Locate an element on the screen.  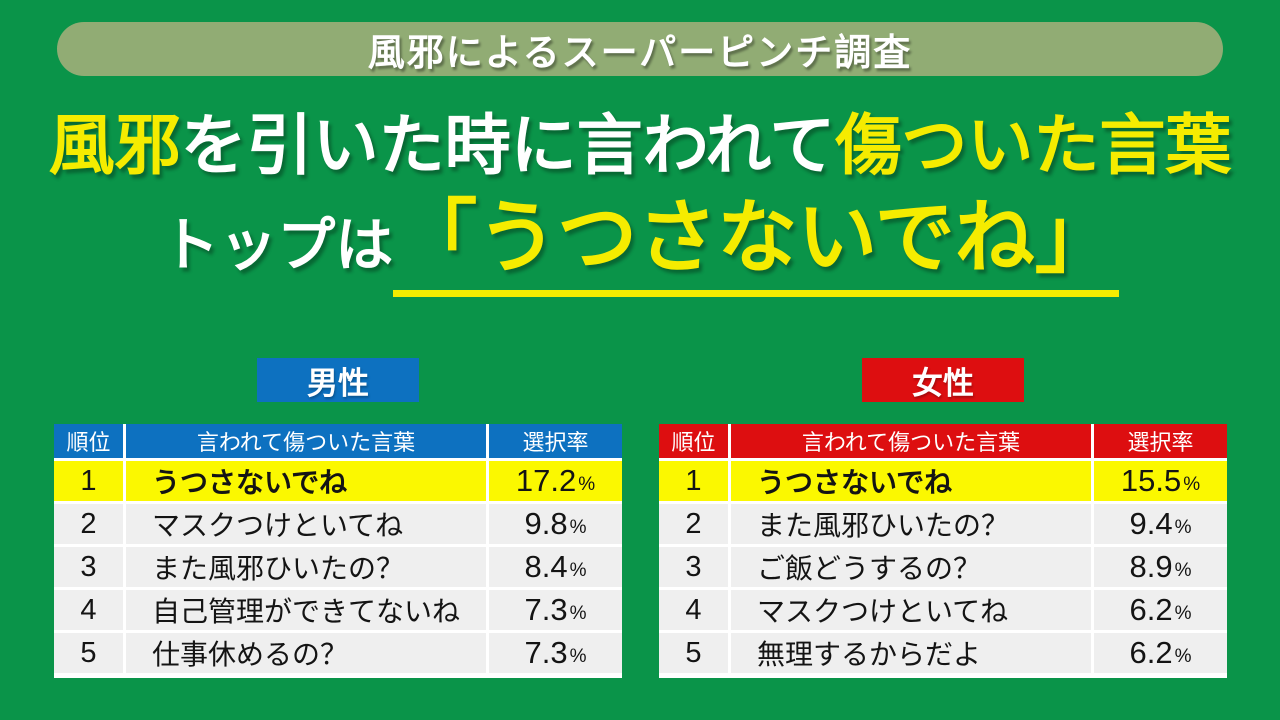
female-row4-phrase: マスクつけといてね is located at coordinates (911, 610).